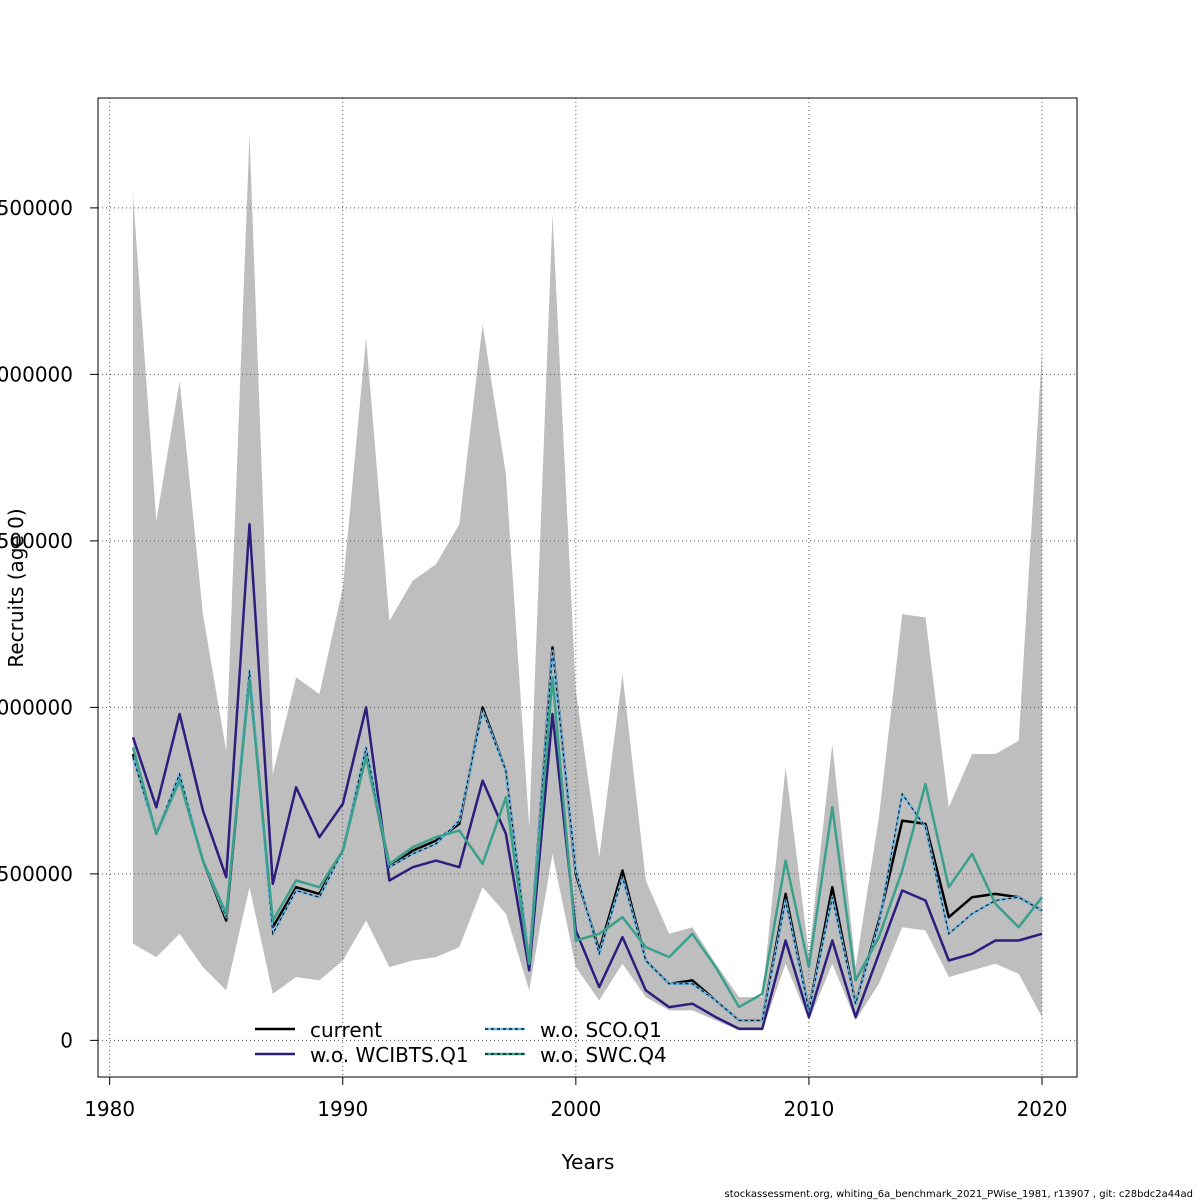  I want to click on y-axis-title: Recruits (age 0), so click(16, 587).